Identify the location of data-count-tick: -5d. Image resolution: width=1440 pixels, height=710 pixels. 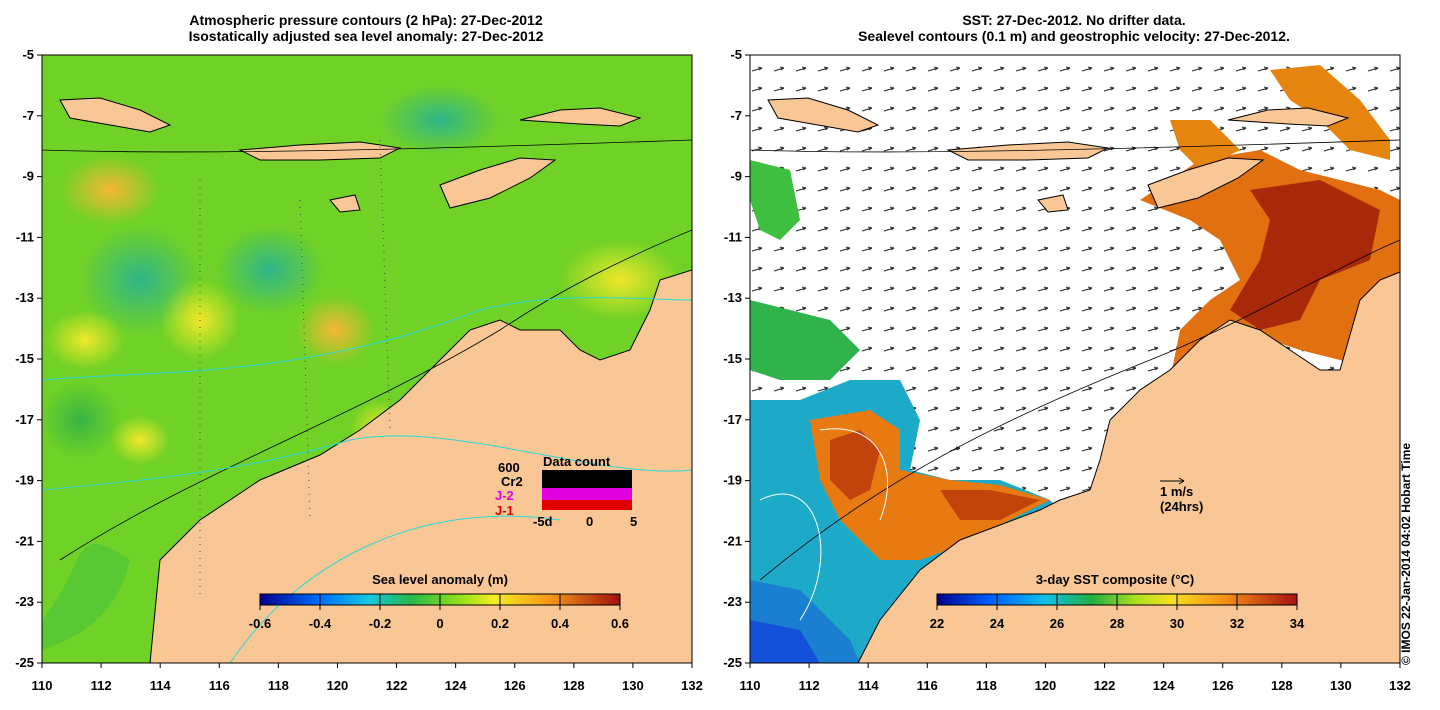
(543, 521).